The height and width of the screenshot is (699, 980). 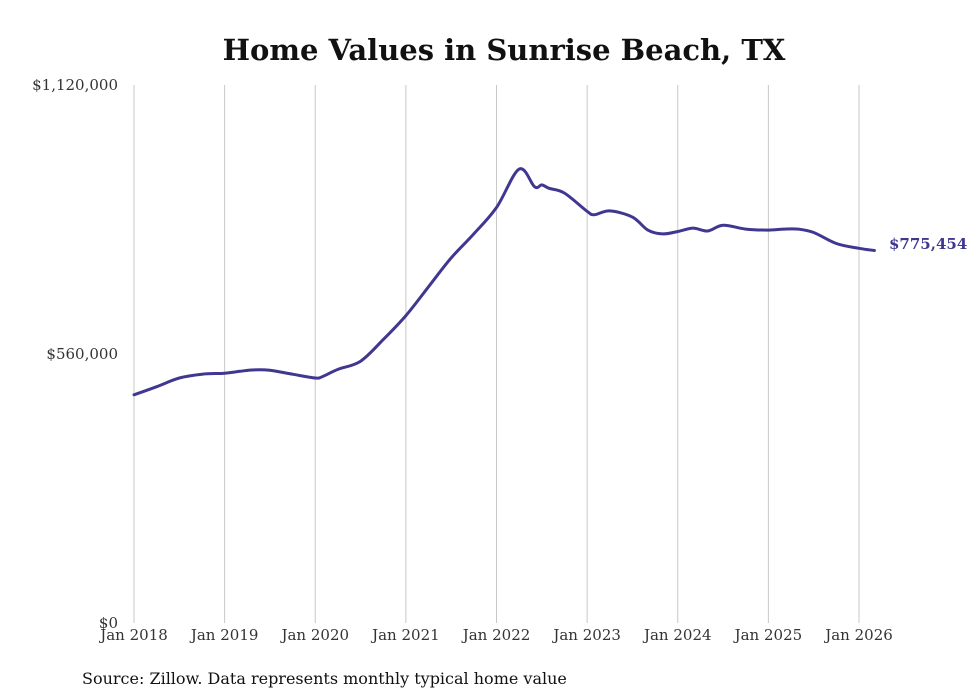 I want to click on chart-title: Home Values in Sunrise Beach, TX, so click(x=504, y=50).